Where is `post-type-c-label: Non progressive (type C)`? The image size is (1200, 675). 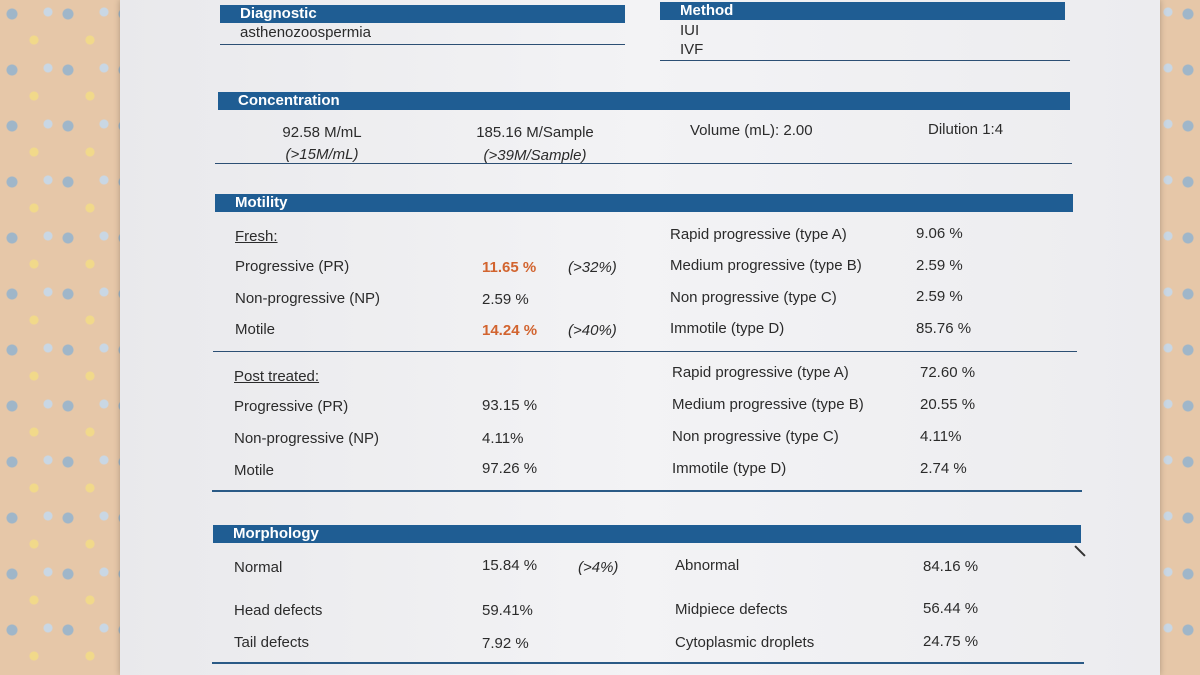
post-type-c-label: Non progressive (type C) is located at coordinates (755, 436).